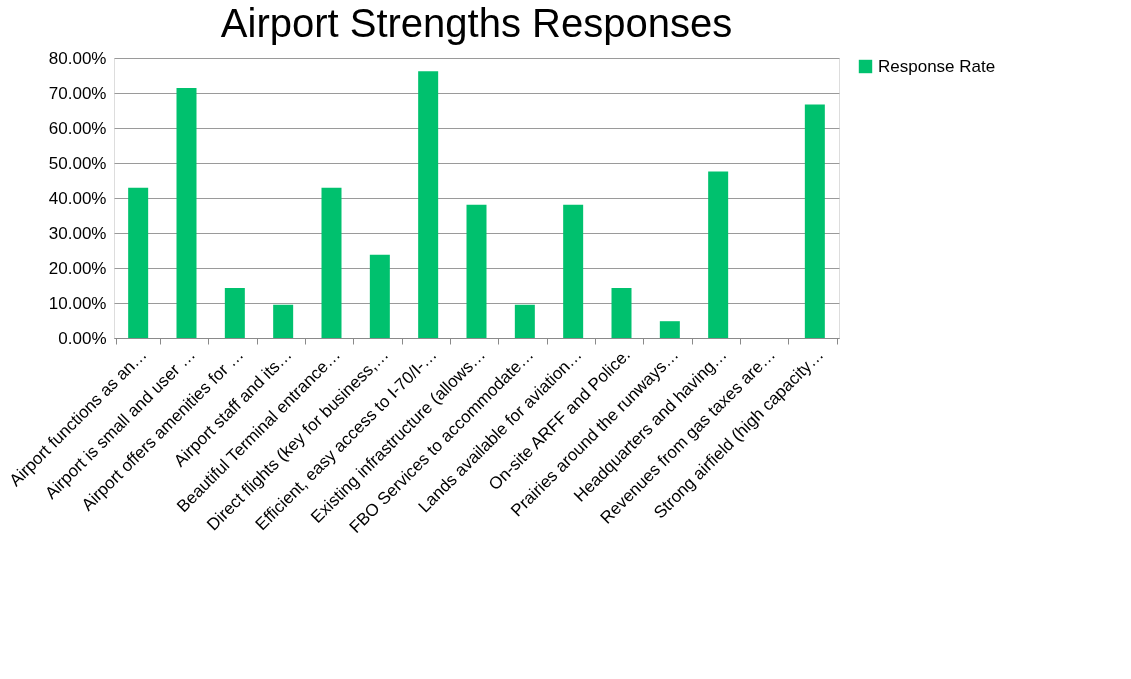  What do you see at coordinates (77, 58) in the screenshot?
I see `y-tick-label: 80.00%` at bounding box center [77, 58].